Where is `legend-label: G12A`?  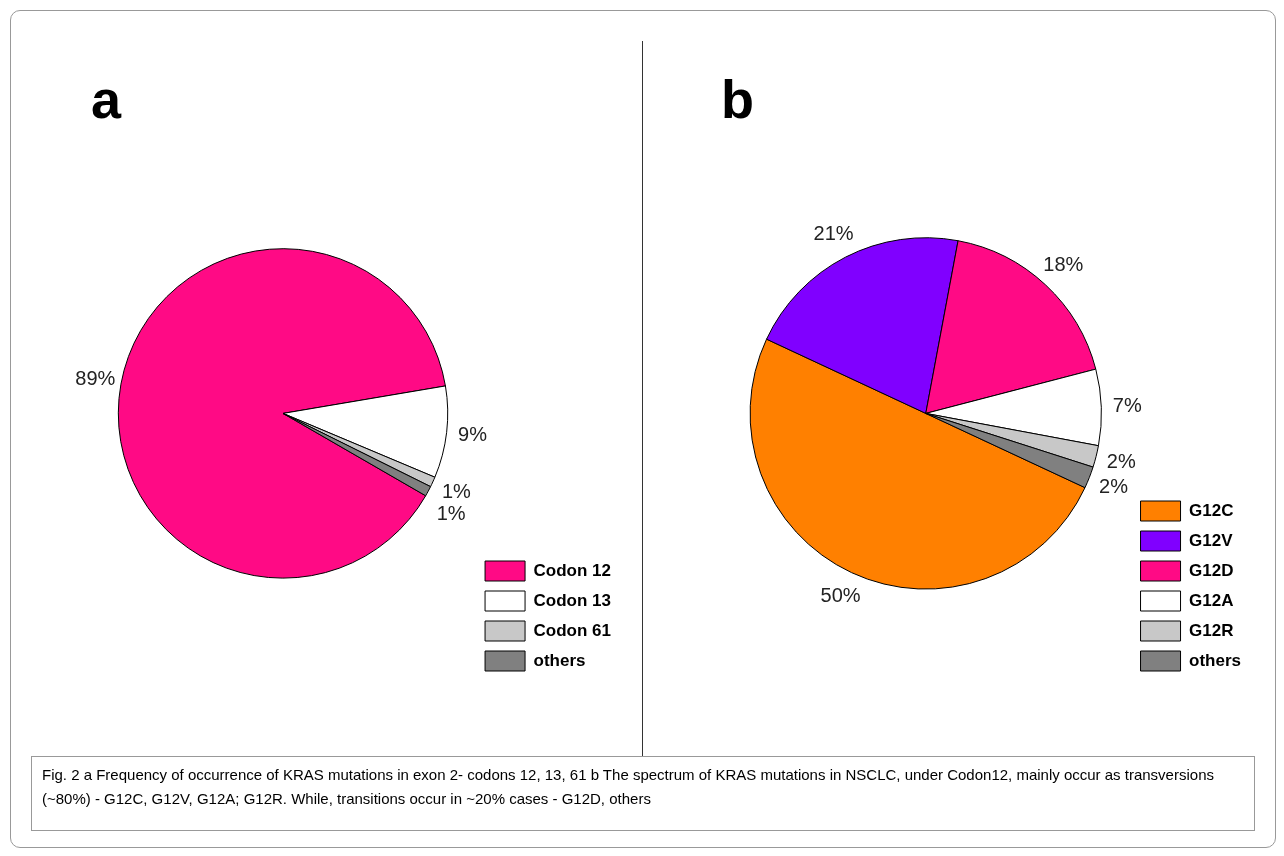
legend-label: G12A is located at coordinates (1211, 600).